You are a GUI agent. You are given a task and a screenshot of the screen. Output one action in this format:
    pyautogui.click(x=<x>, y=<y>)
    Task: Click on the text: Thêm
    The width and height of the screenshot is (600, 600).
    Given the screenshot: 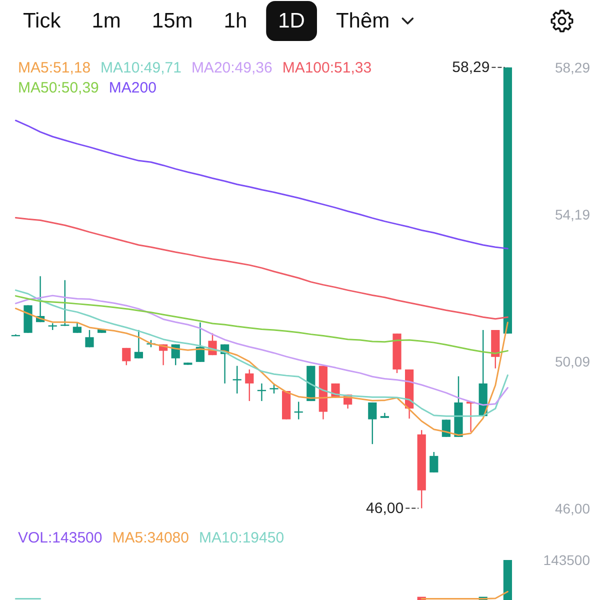 What is the action you would take?
    pyautogui.click(x=363, y=21)
    